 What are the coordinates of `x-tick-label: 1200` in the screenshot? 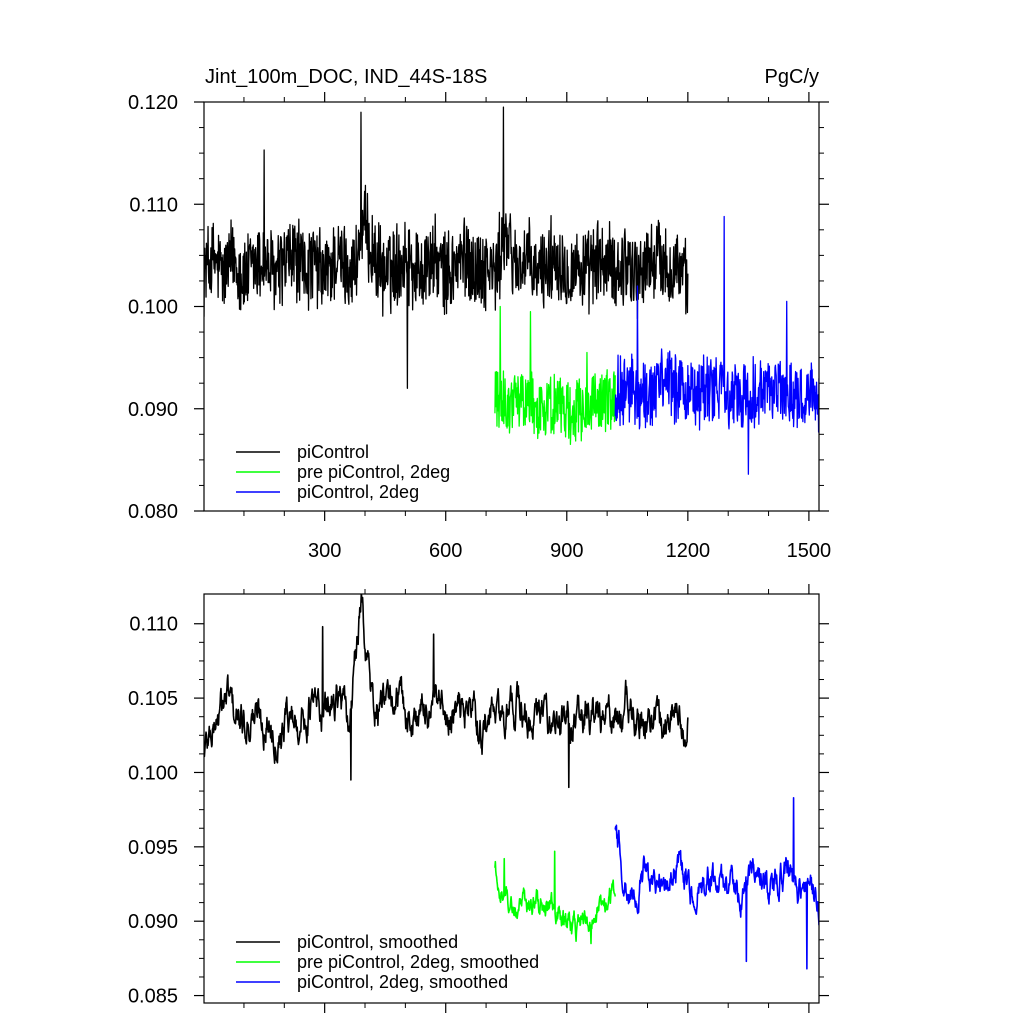 It's located at (688, 551).